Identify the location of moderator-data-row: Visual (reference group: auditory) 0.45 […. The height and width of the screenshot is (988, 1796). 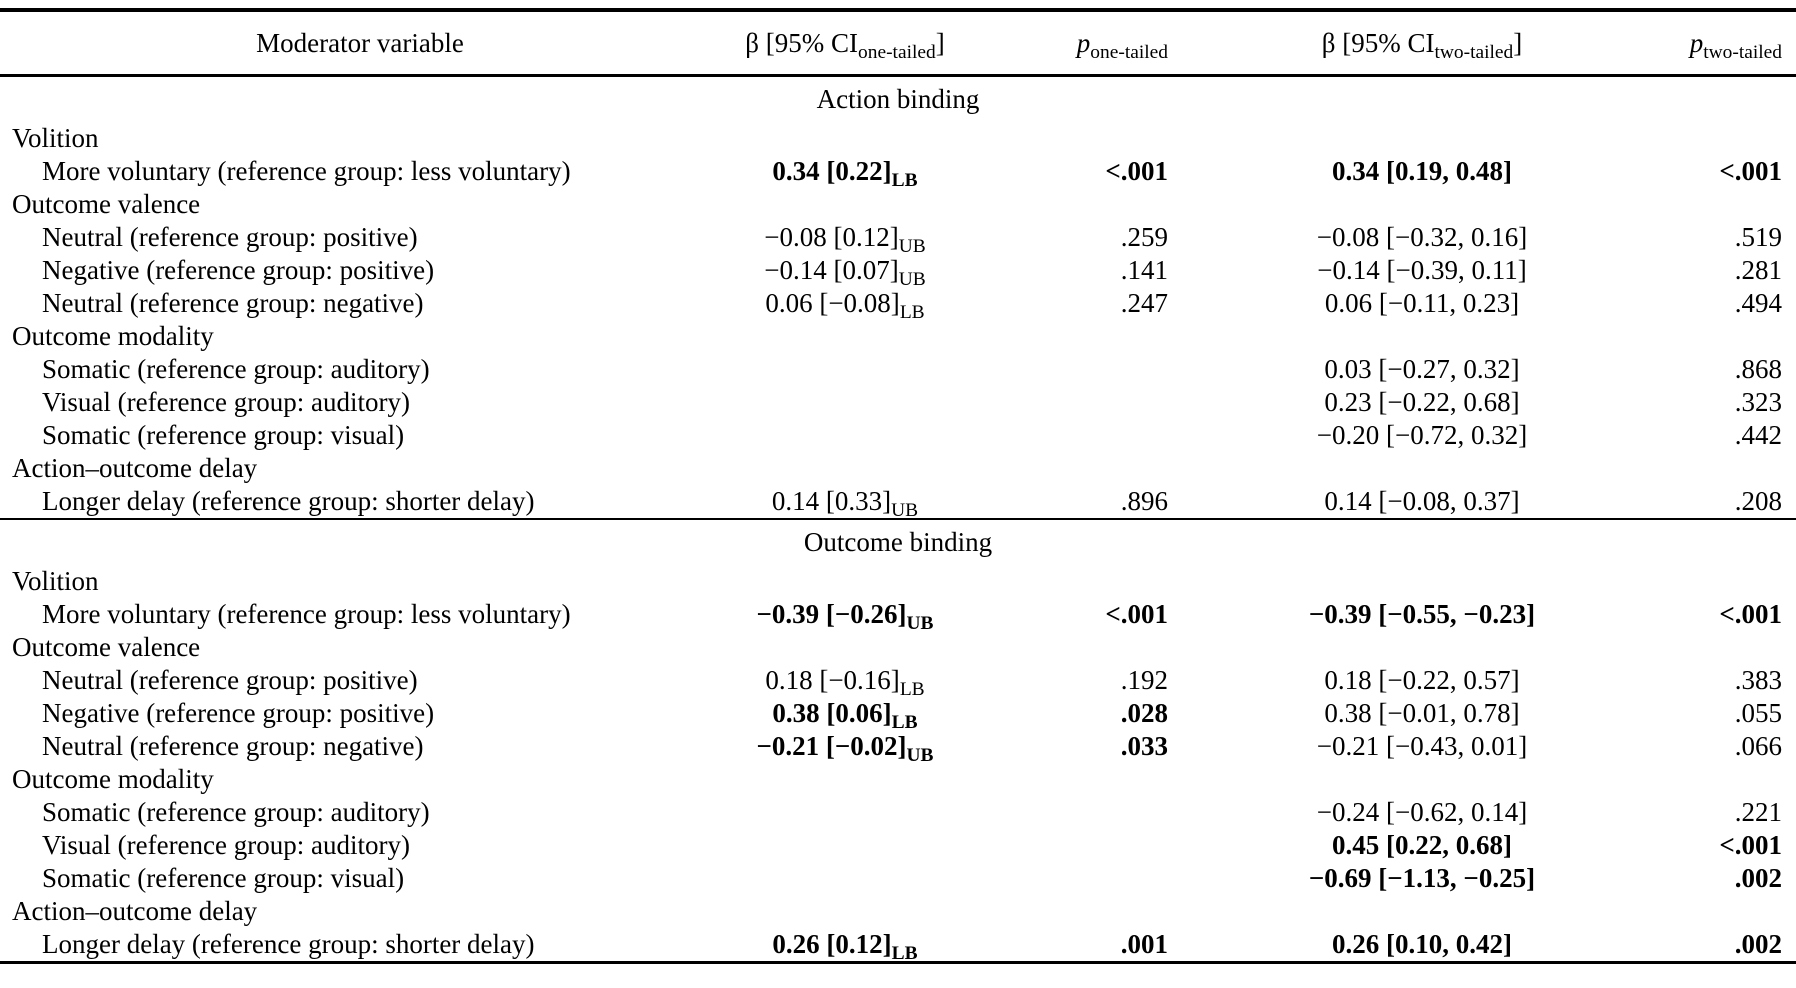
(898, 845).